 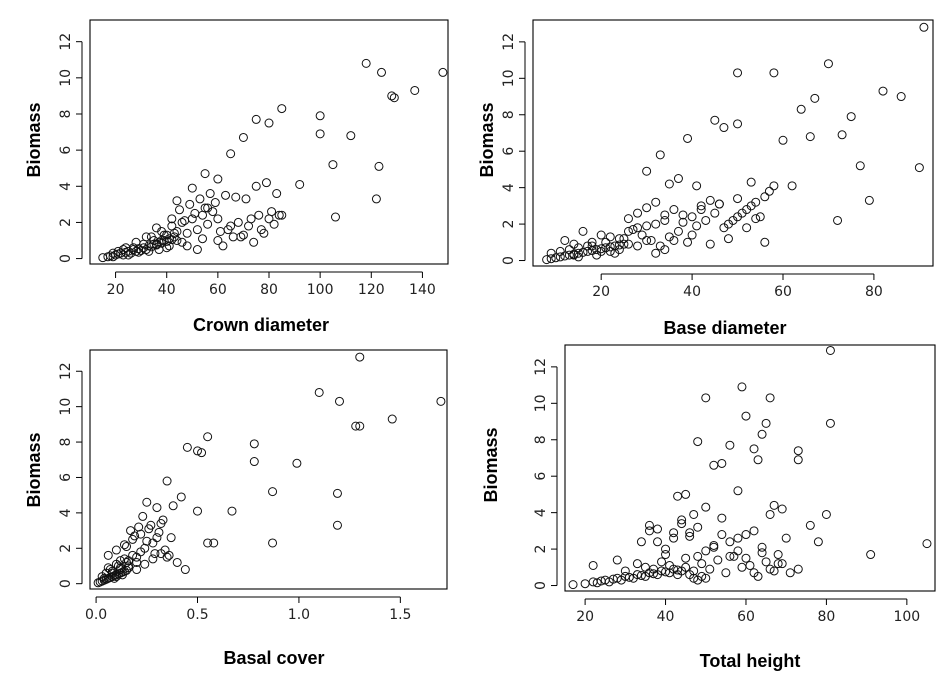 What do you see at coordinates (299, 615) in the screenshot?
I see `x-tick-label: 1.0` at bounding box center [299, 615].